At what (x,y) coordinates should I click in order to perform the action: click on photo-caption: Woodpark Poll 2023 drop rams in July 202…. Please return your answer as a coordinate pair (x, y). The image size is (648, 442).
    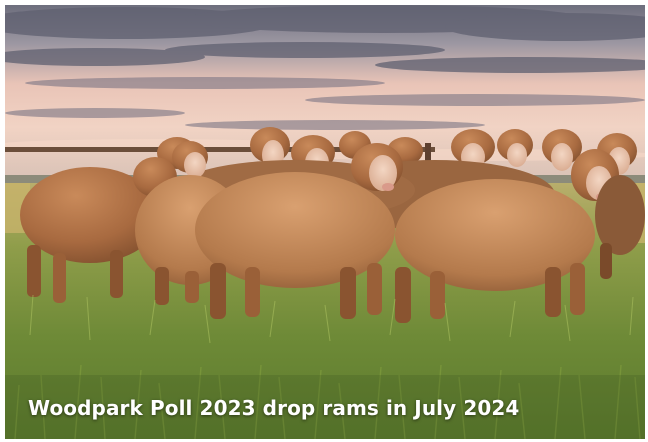
    Looking at the image, I should click on (274, 408).